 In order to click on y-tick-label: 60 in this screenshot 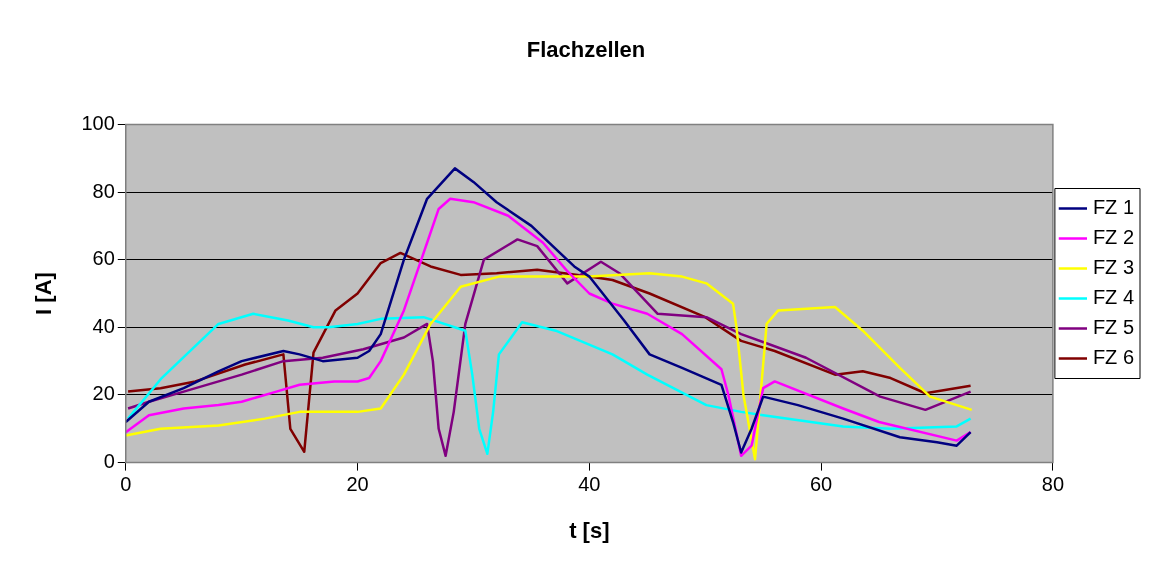, I will do `click(103, 258)`.